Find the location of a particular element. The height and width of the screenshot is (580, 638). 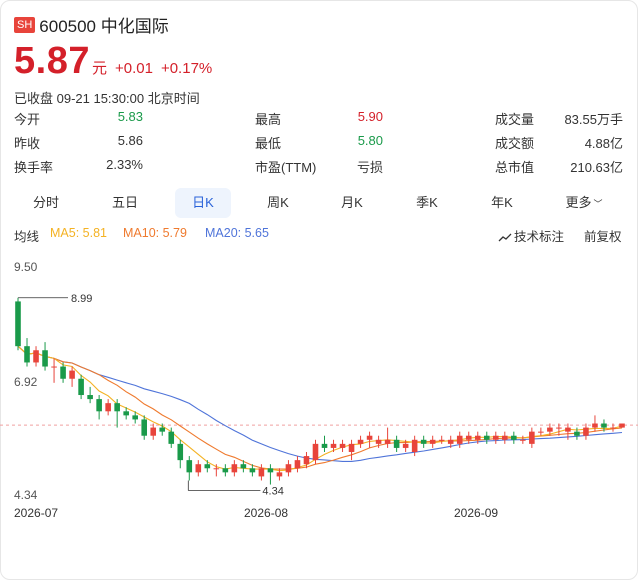

tab-intraday: 分时 is located at coordinates (45, 202).